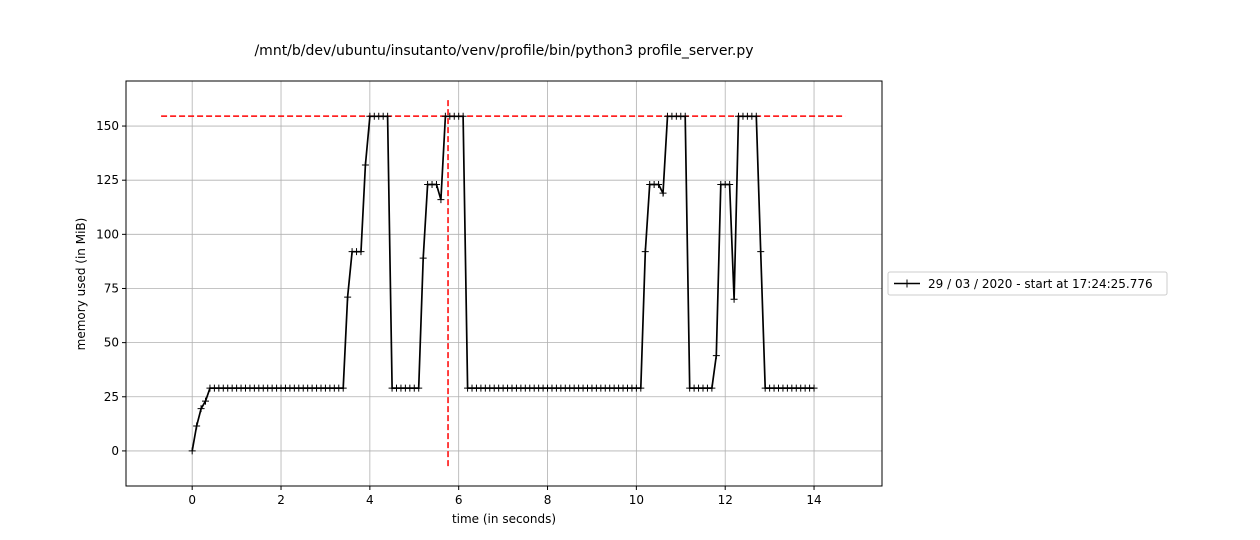  What do you see at coordinates (107, 126) in the screenshot?
I see `y-tick-label: 150` at bounding box center [107, 126].